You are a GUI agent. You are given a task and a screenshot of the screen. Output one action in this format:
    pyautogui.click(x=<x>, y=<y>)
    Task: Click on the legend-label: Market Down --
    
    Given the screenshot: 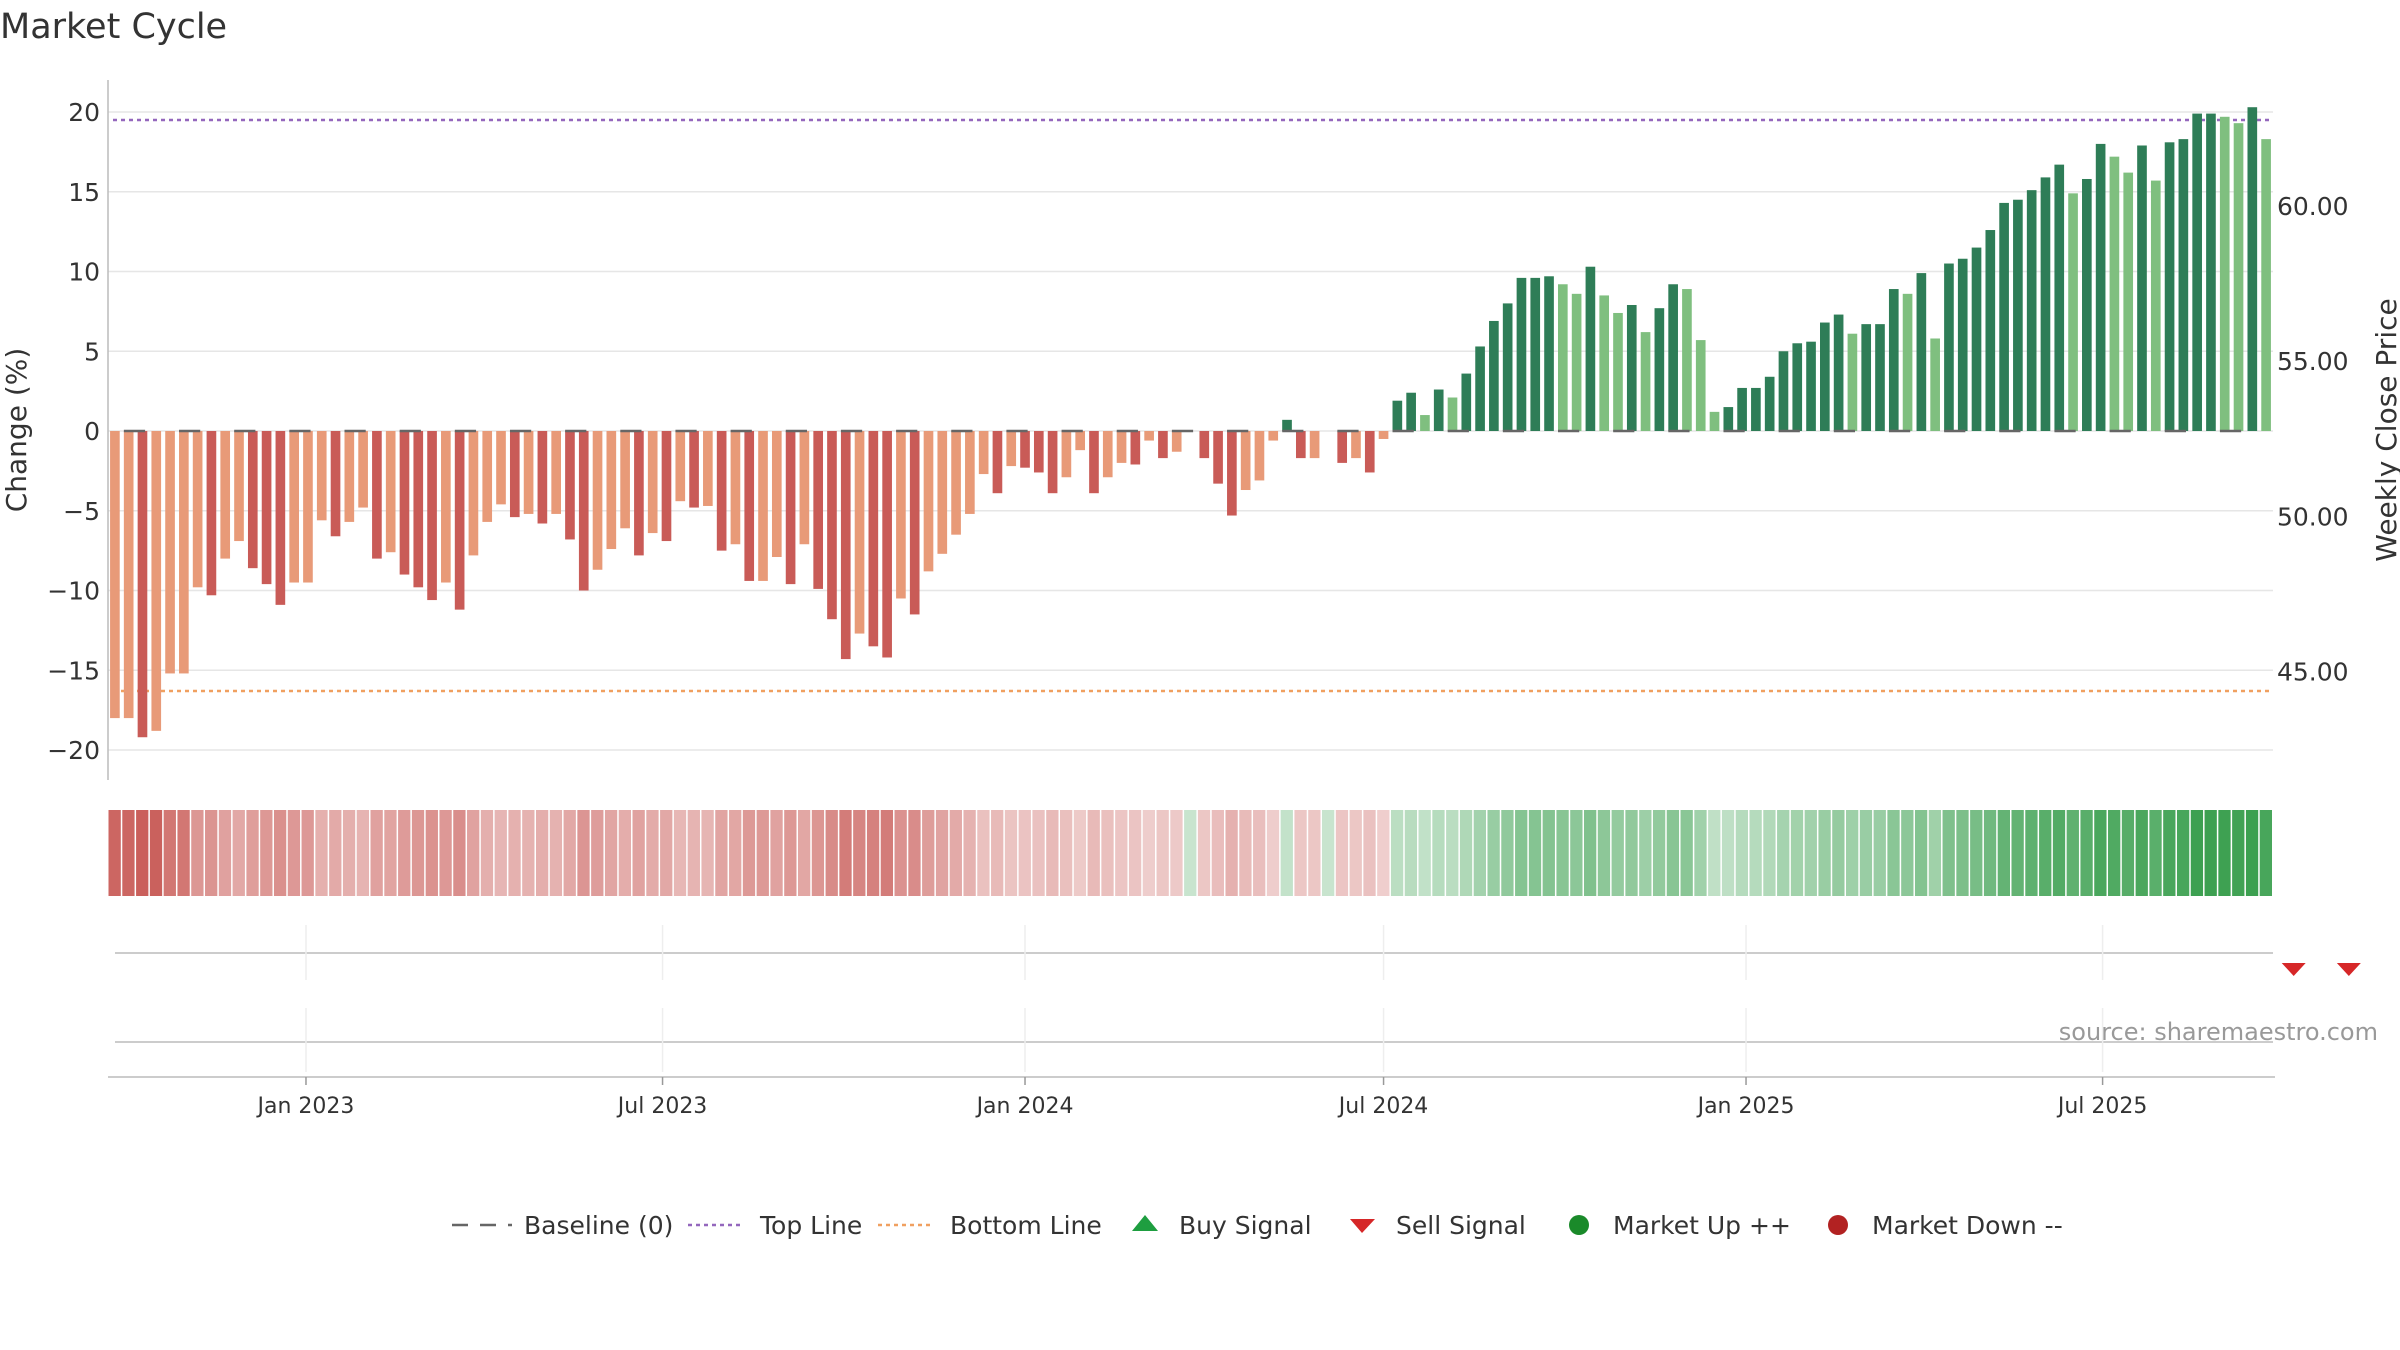 What is the action you would take?
    pyautogui.click(x=1967, y=1225)
    